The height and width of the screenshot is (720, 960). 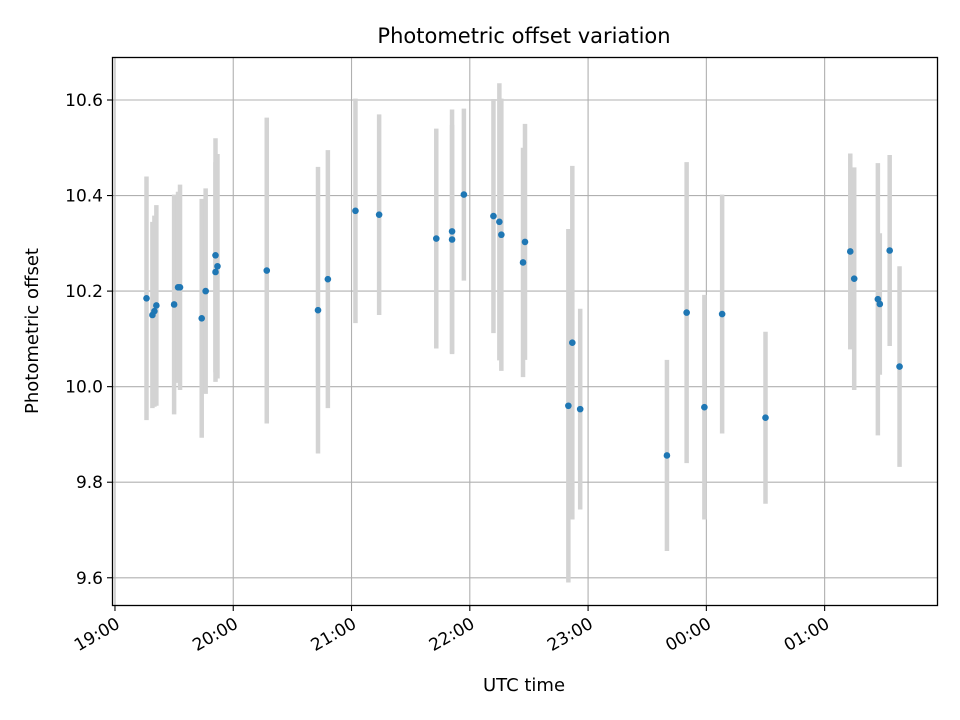 What do you see at coordinates (32, 331) in the screenshot?
I see `y-axis-label: Photometric offset` at bounding box center [32, 331].